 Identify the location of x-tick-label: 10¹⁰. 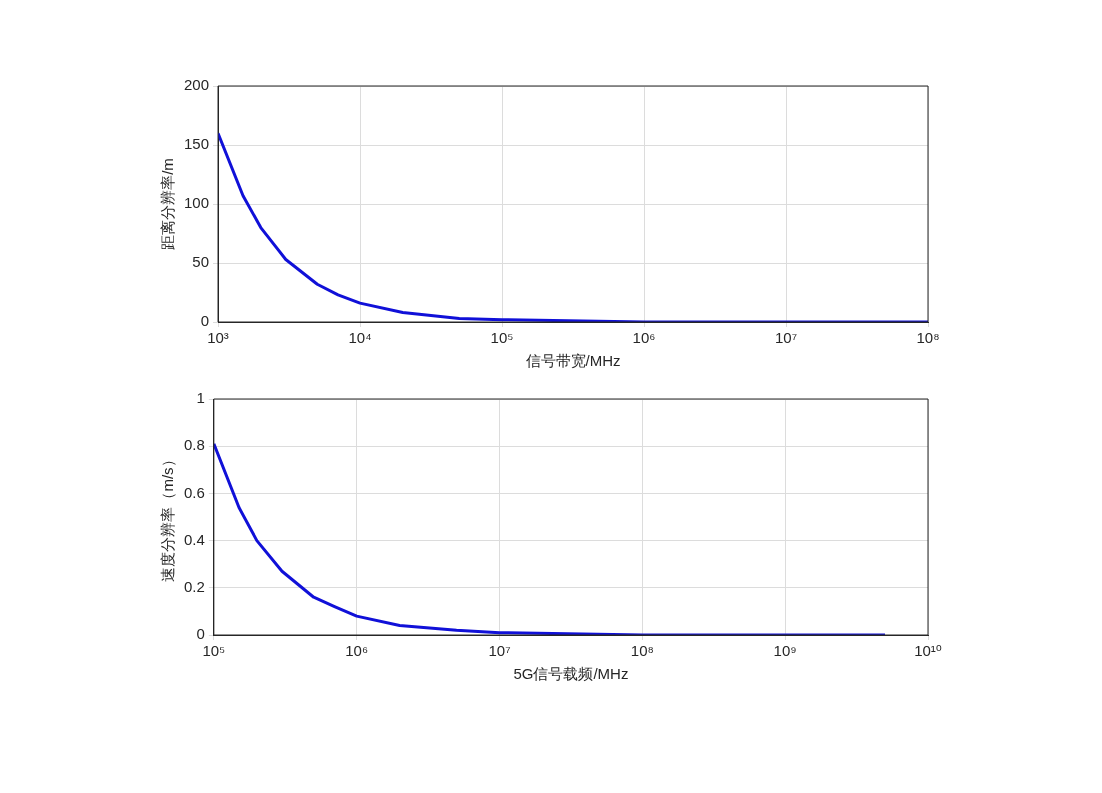
(928, 651).